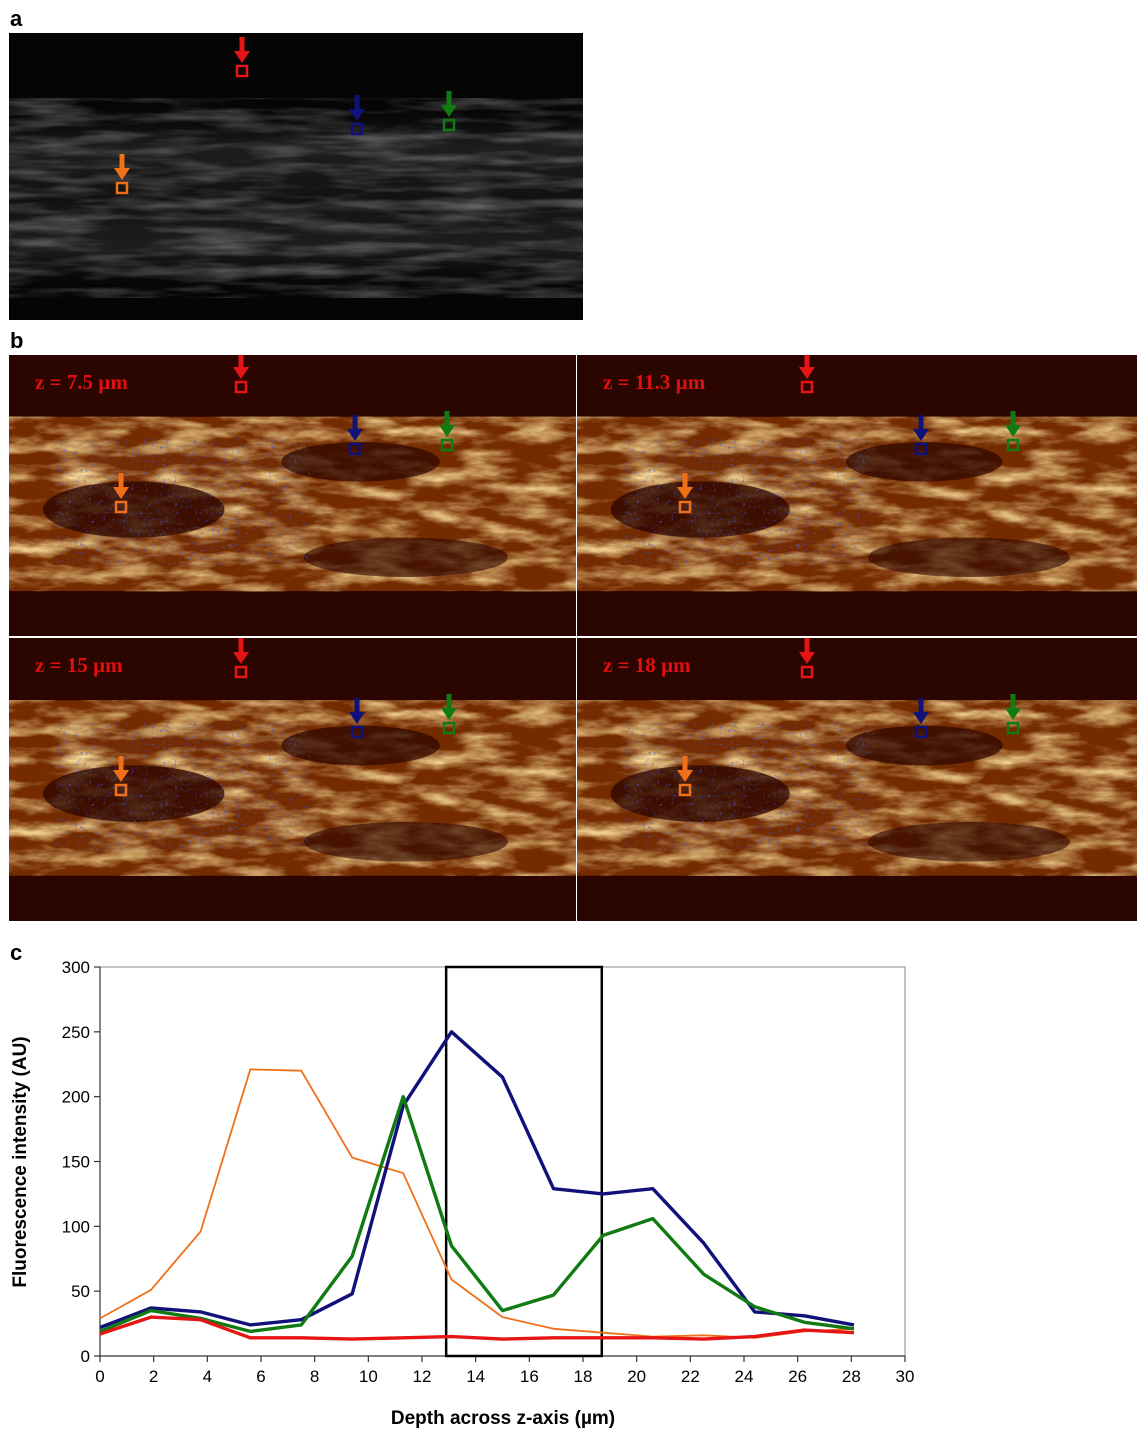  What do you see at coordinates (524, 1161) in the screenshot?
I see `highlight-box` at bounding box center [524, 1161].